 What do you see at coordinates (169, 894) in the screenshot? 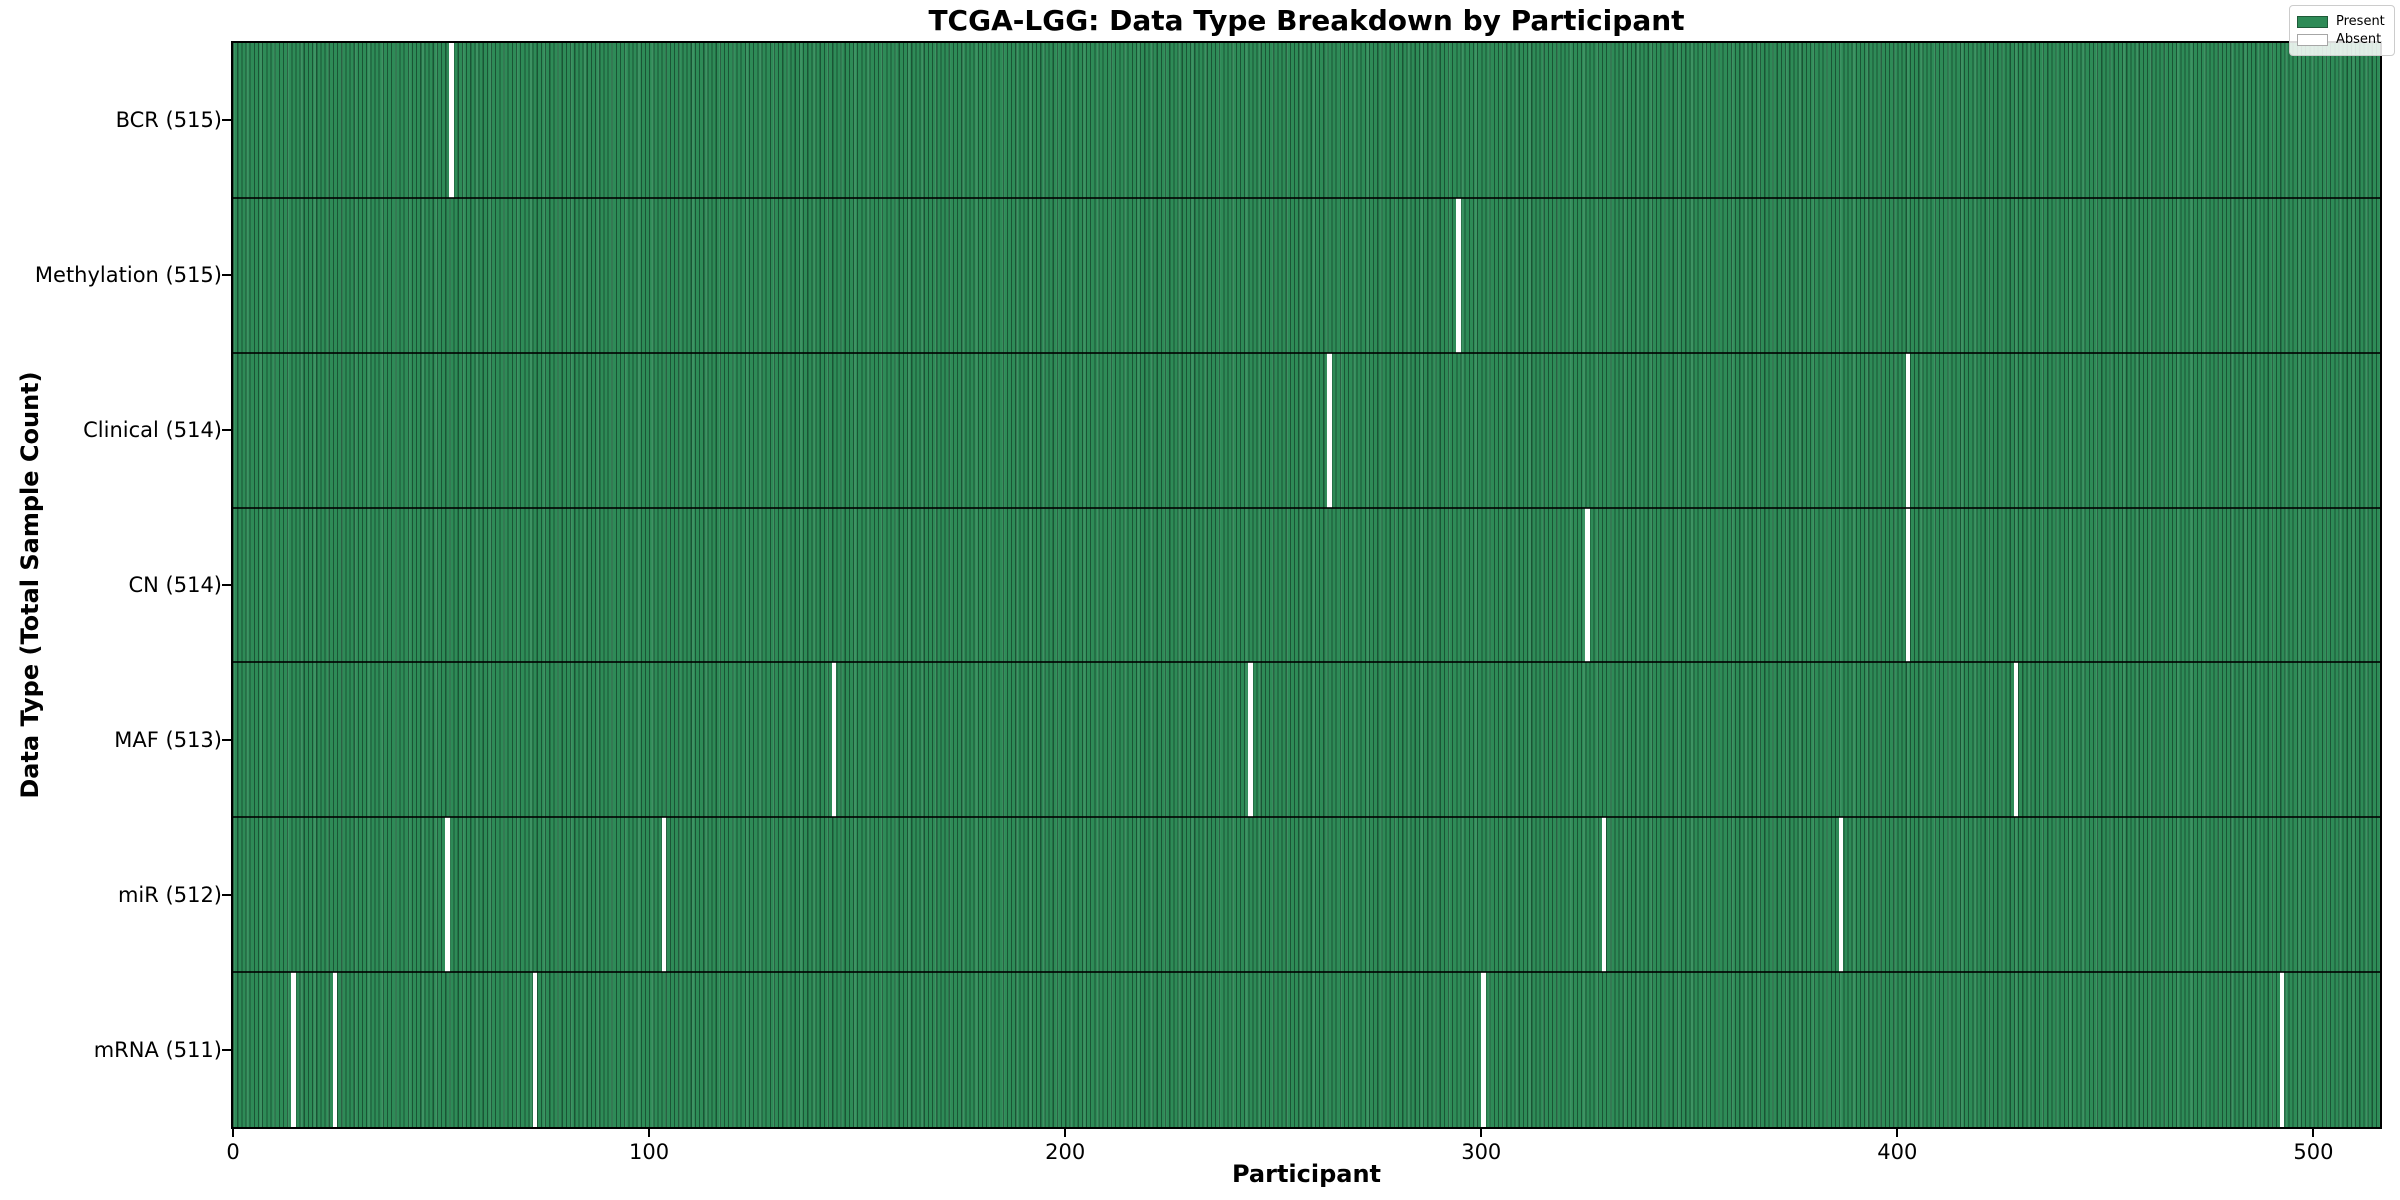
I see `row-label-miR: miR (512)` at bounding box center [169, 894].